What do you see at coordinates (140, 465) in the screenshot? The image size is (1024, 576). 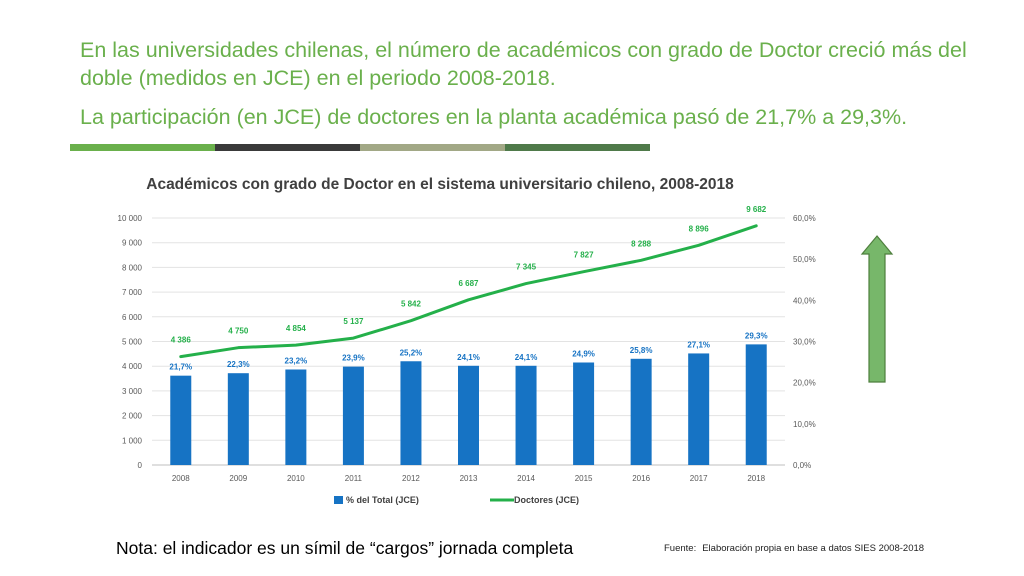 I see `y-left-tick-label: 0` at bounding box center [140, 465].